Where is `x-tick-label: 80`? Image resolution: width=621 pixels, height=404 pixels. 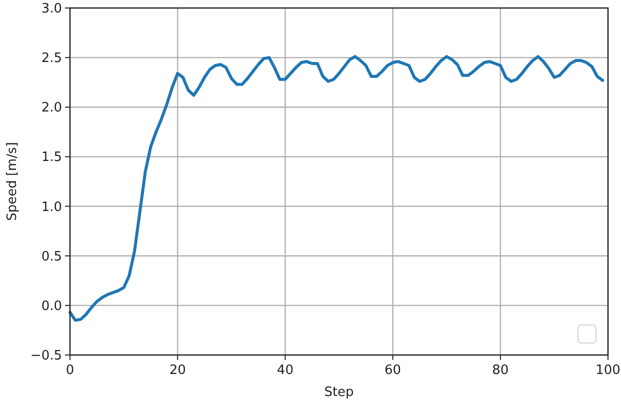 x-tick-label: 80 is located at coordinates (500, 370).